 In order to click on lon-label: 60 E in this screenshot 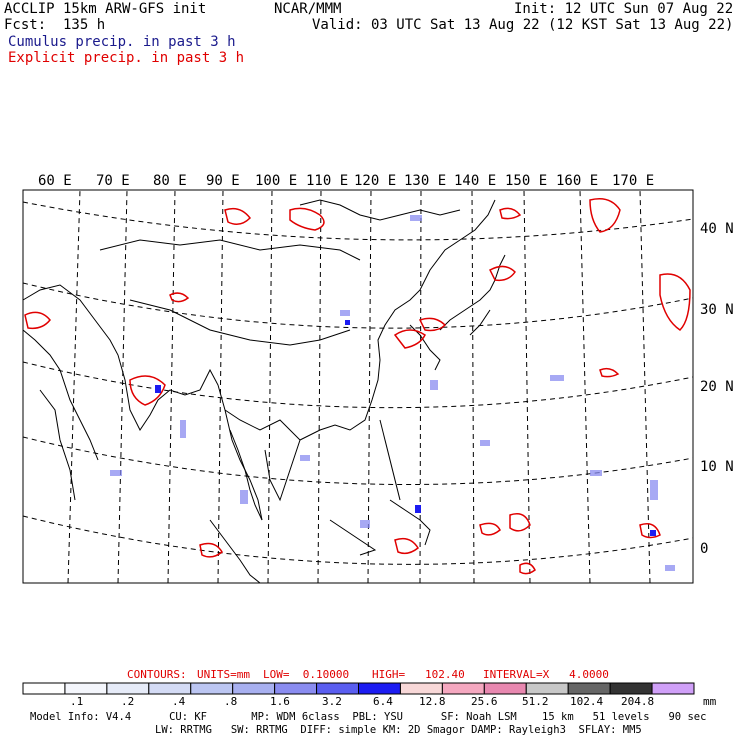, I will do `click(55, 181)`.